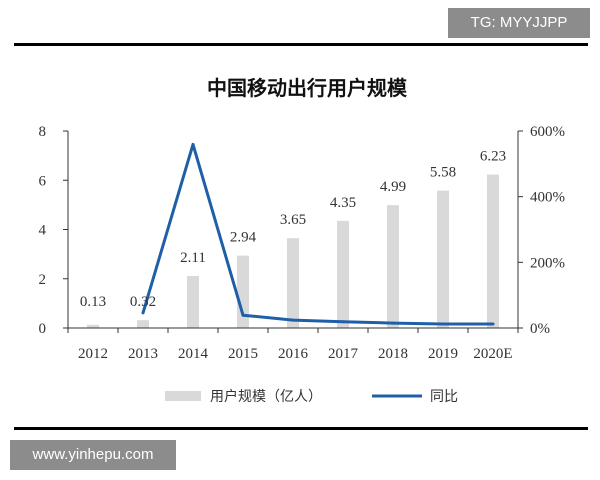 The height and width of the screenshot is (480, 600). Describe the element at coordinates (307, 88) in the screenshot. I see `chart-title: 中国移动出行用户规模` at that location.